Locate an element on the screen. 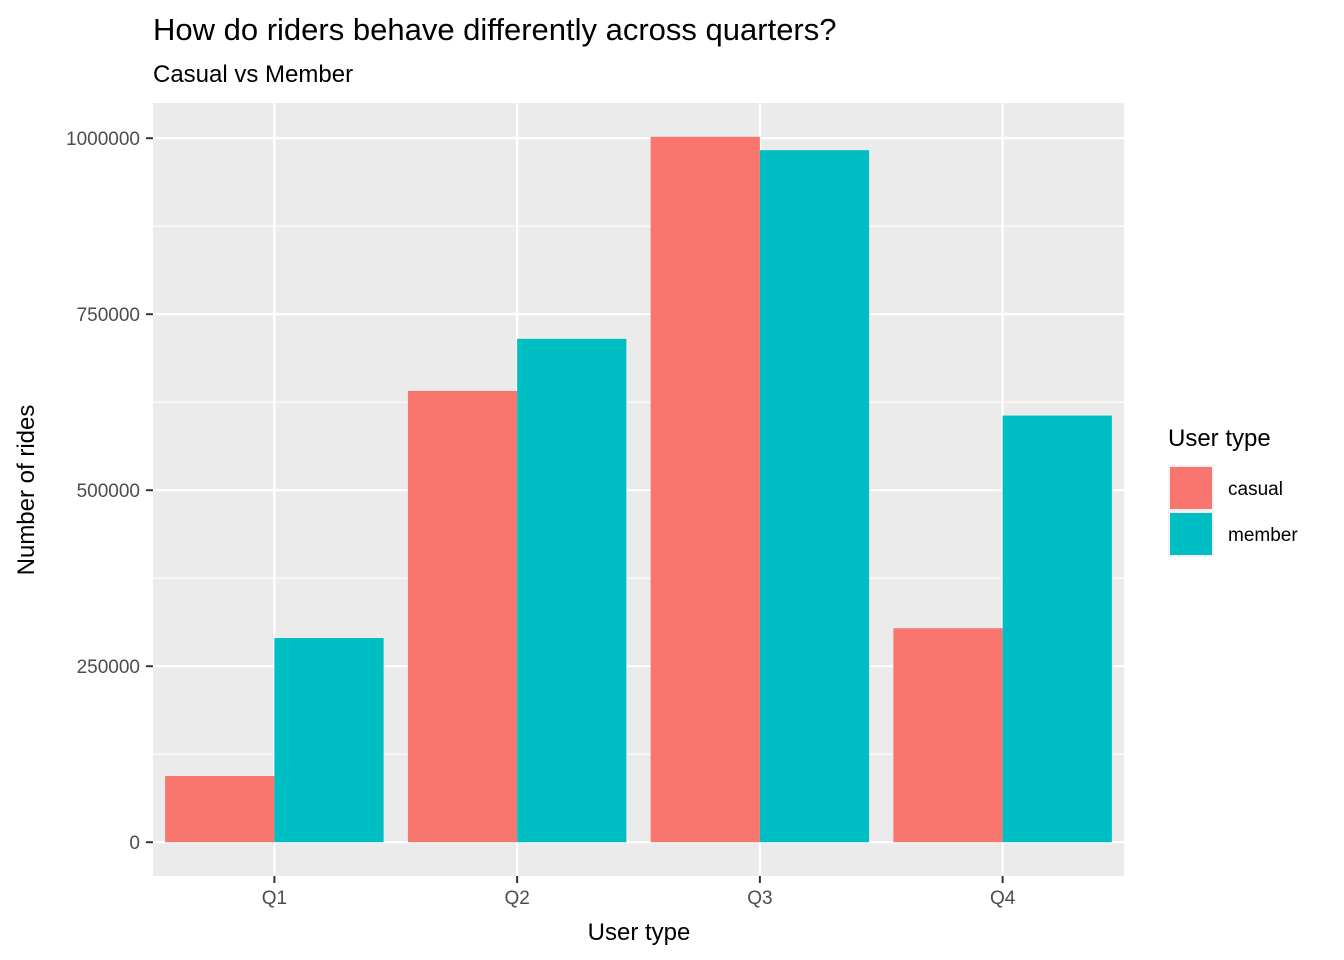 This screenshot has width=1344, height=960. legend-key-casual is located at coordinates (1191, 488).